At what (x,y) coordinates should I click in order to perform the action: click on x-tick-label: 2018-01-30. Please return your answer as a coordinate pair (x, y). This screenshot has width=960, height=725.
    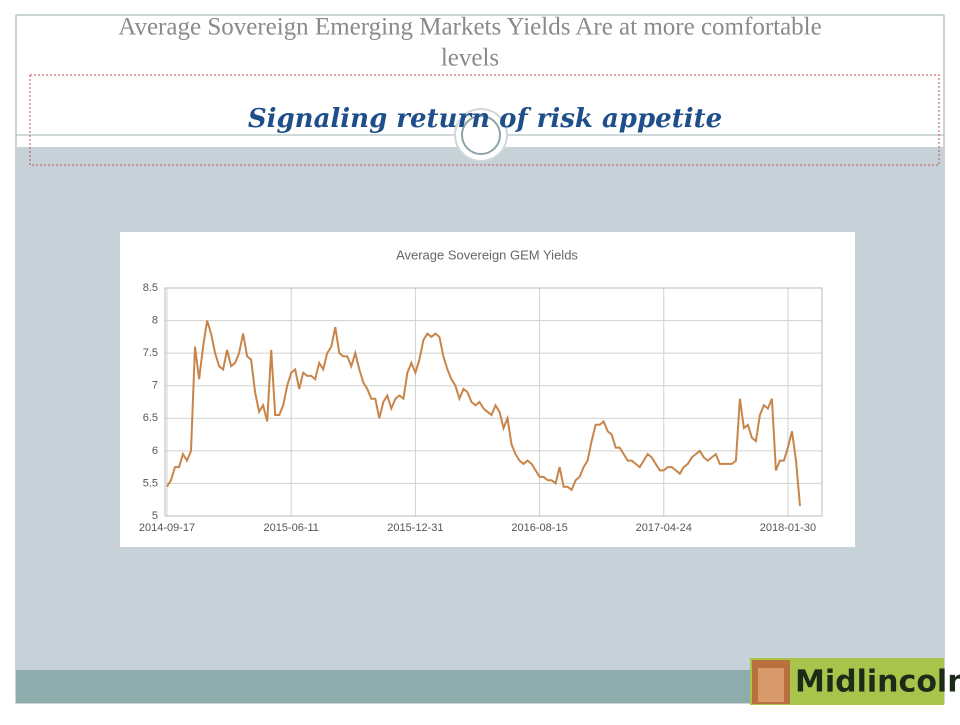
    Looking at the image, I should click on (788, 528).